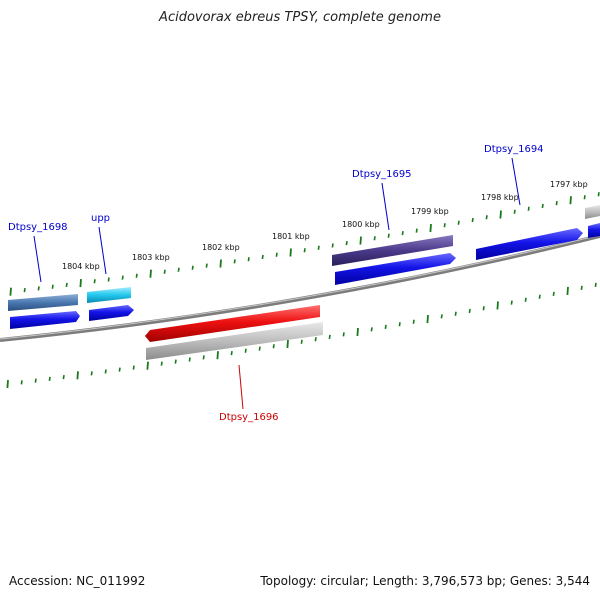 Image resolution: width=600 pixels, height=600 pixels. Describe the element at coordinates (382, 174) in the screenshot. I see `gene-label-dtpsy-1695: Dtpsy_1695` at that location.